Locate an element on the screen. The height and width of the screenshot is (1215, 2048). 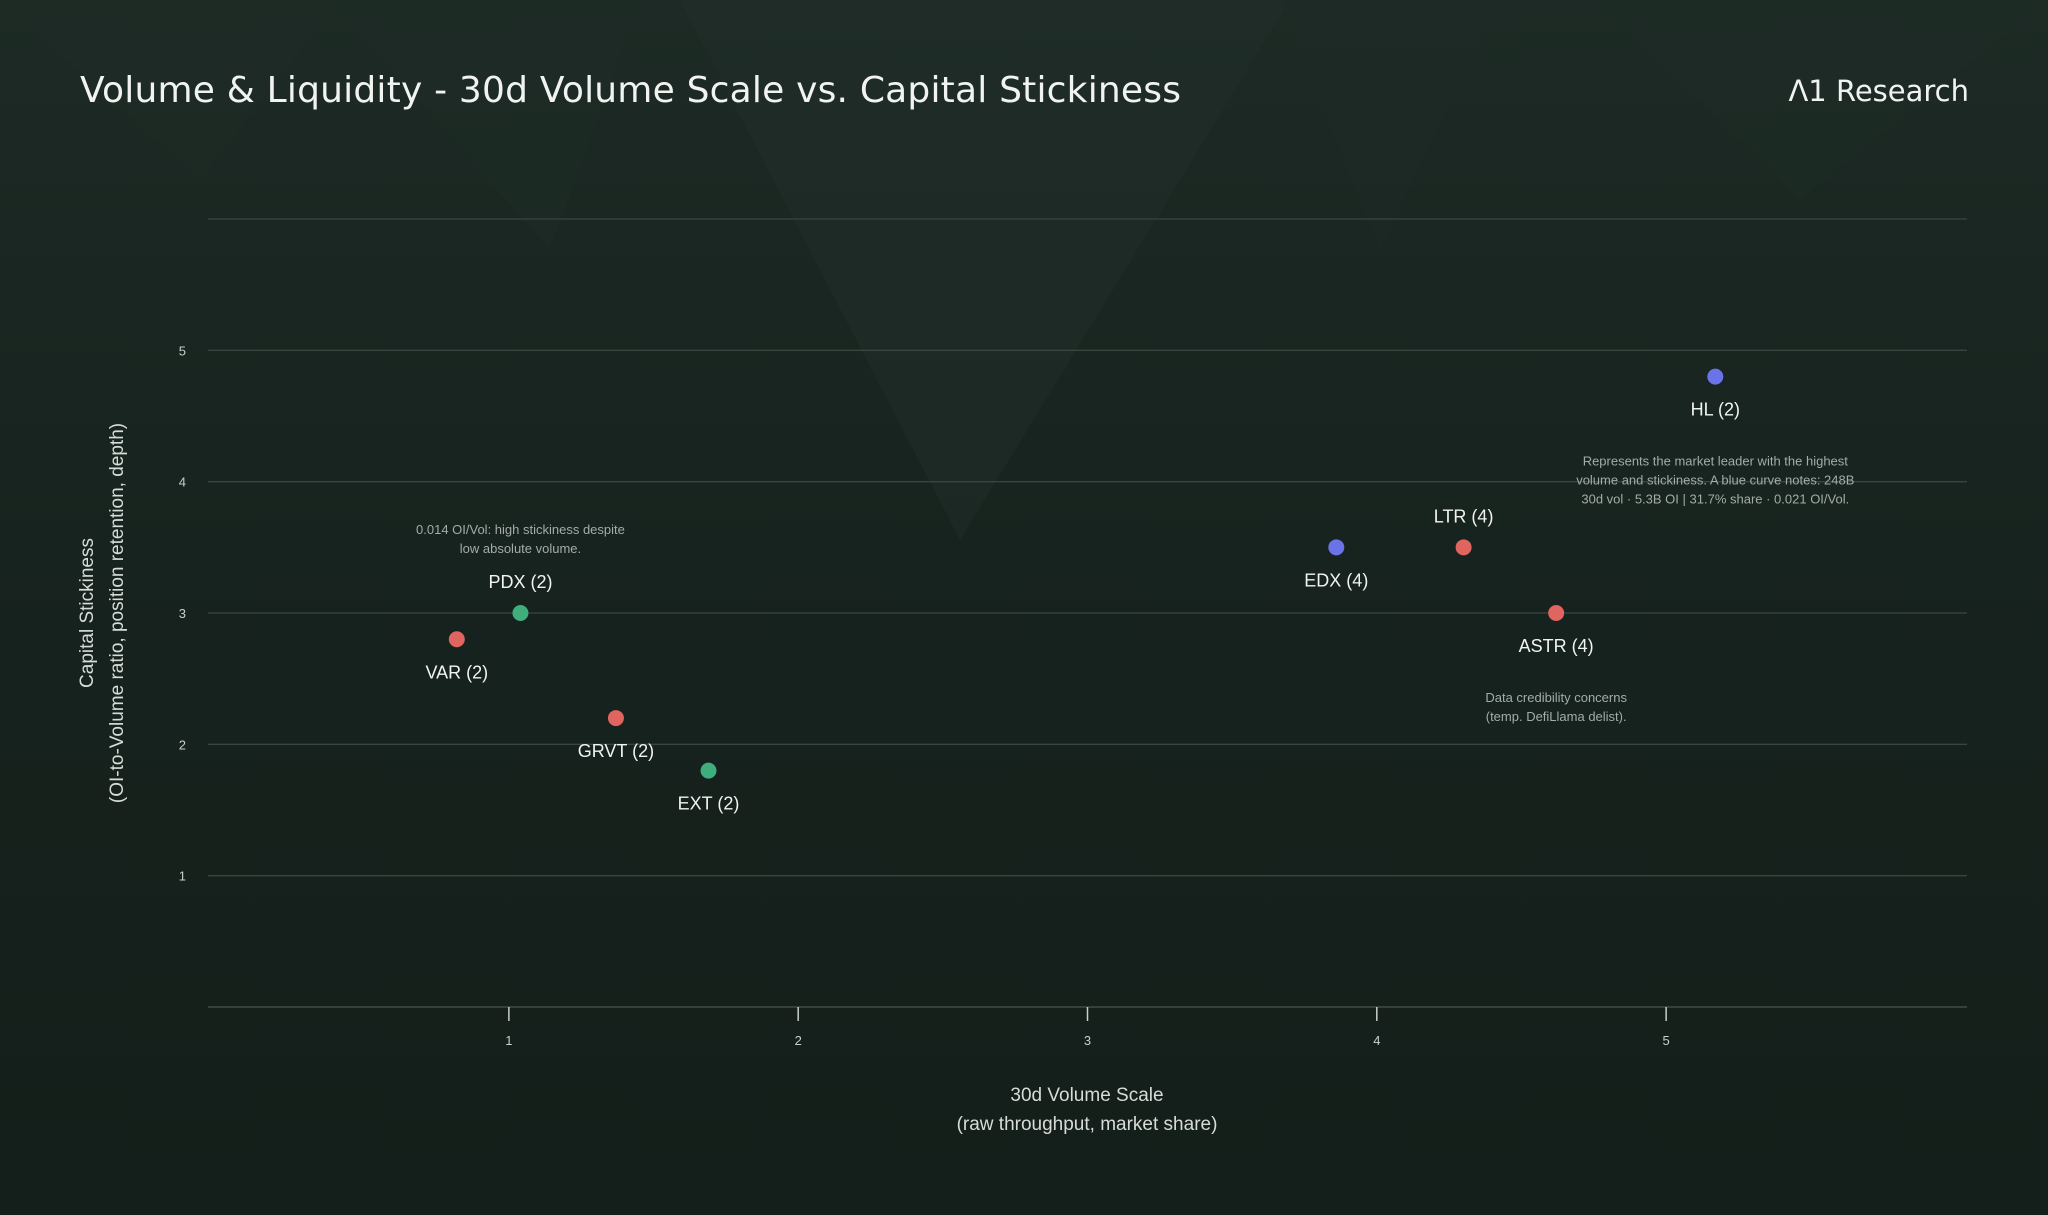
x-tick-label: 1 is located at coordinates (508, 1040).